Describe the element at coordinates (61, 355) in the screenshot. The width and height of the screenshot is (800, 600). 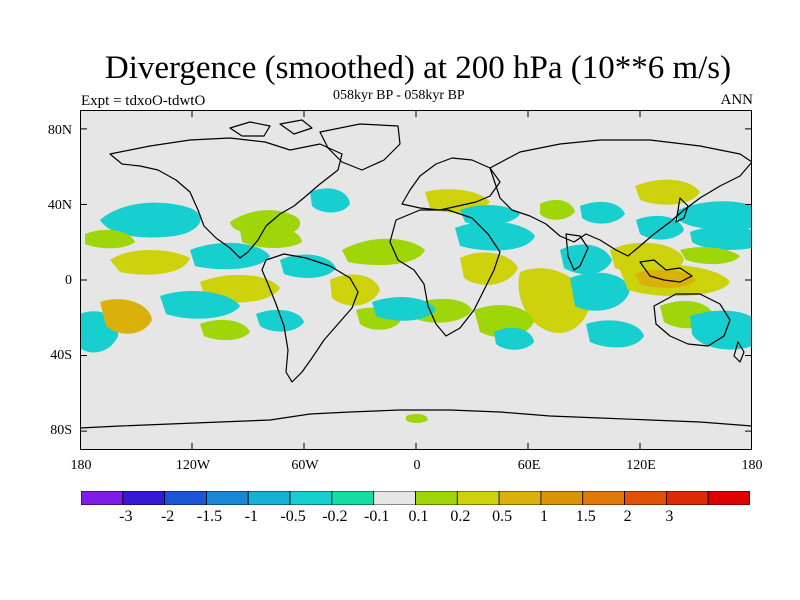
I see `lat-label-40s: 40S` at that location.